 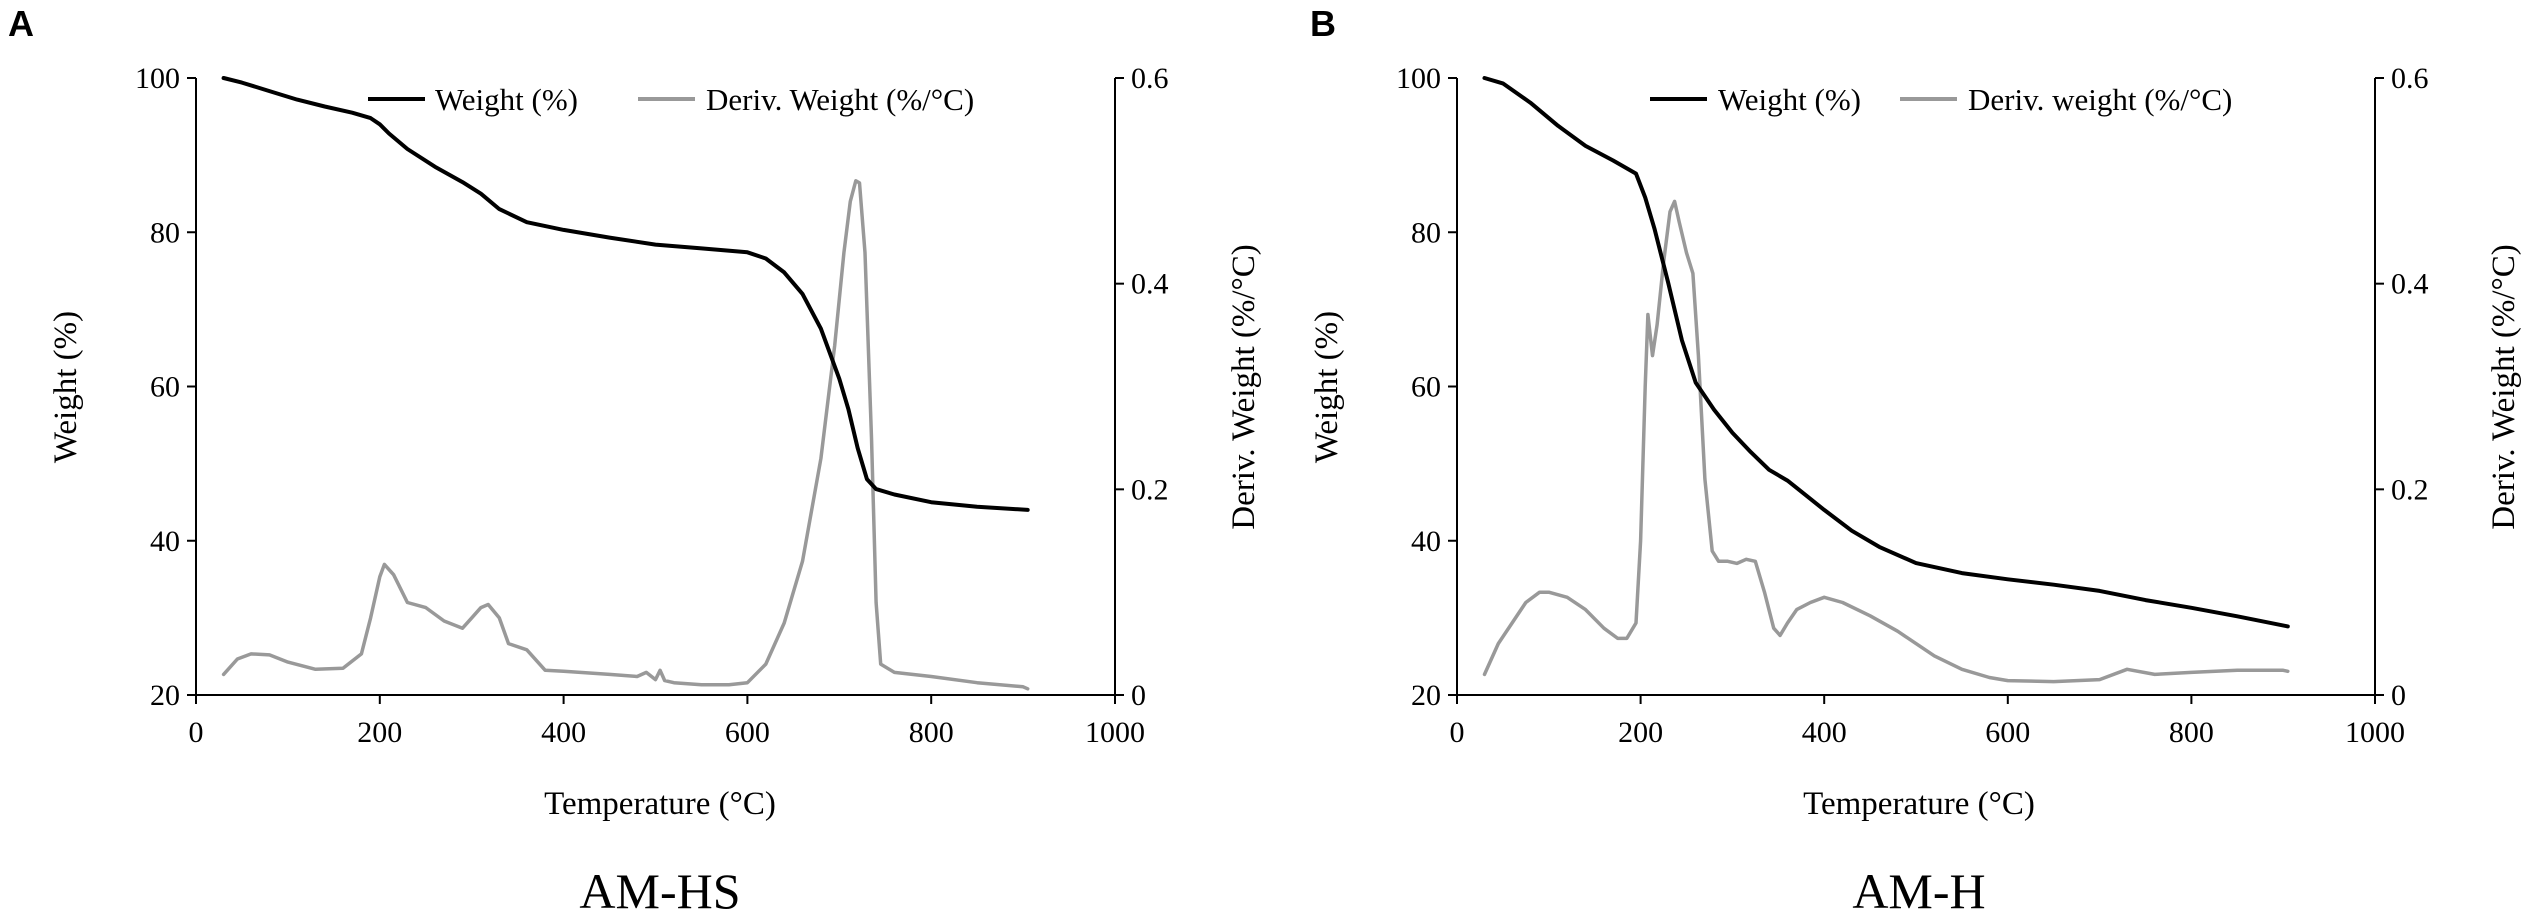 I want to click on legend-deriv-label: Deriv. Weight (%/°C), so click(x=840, y=99).